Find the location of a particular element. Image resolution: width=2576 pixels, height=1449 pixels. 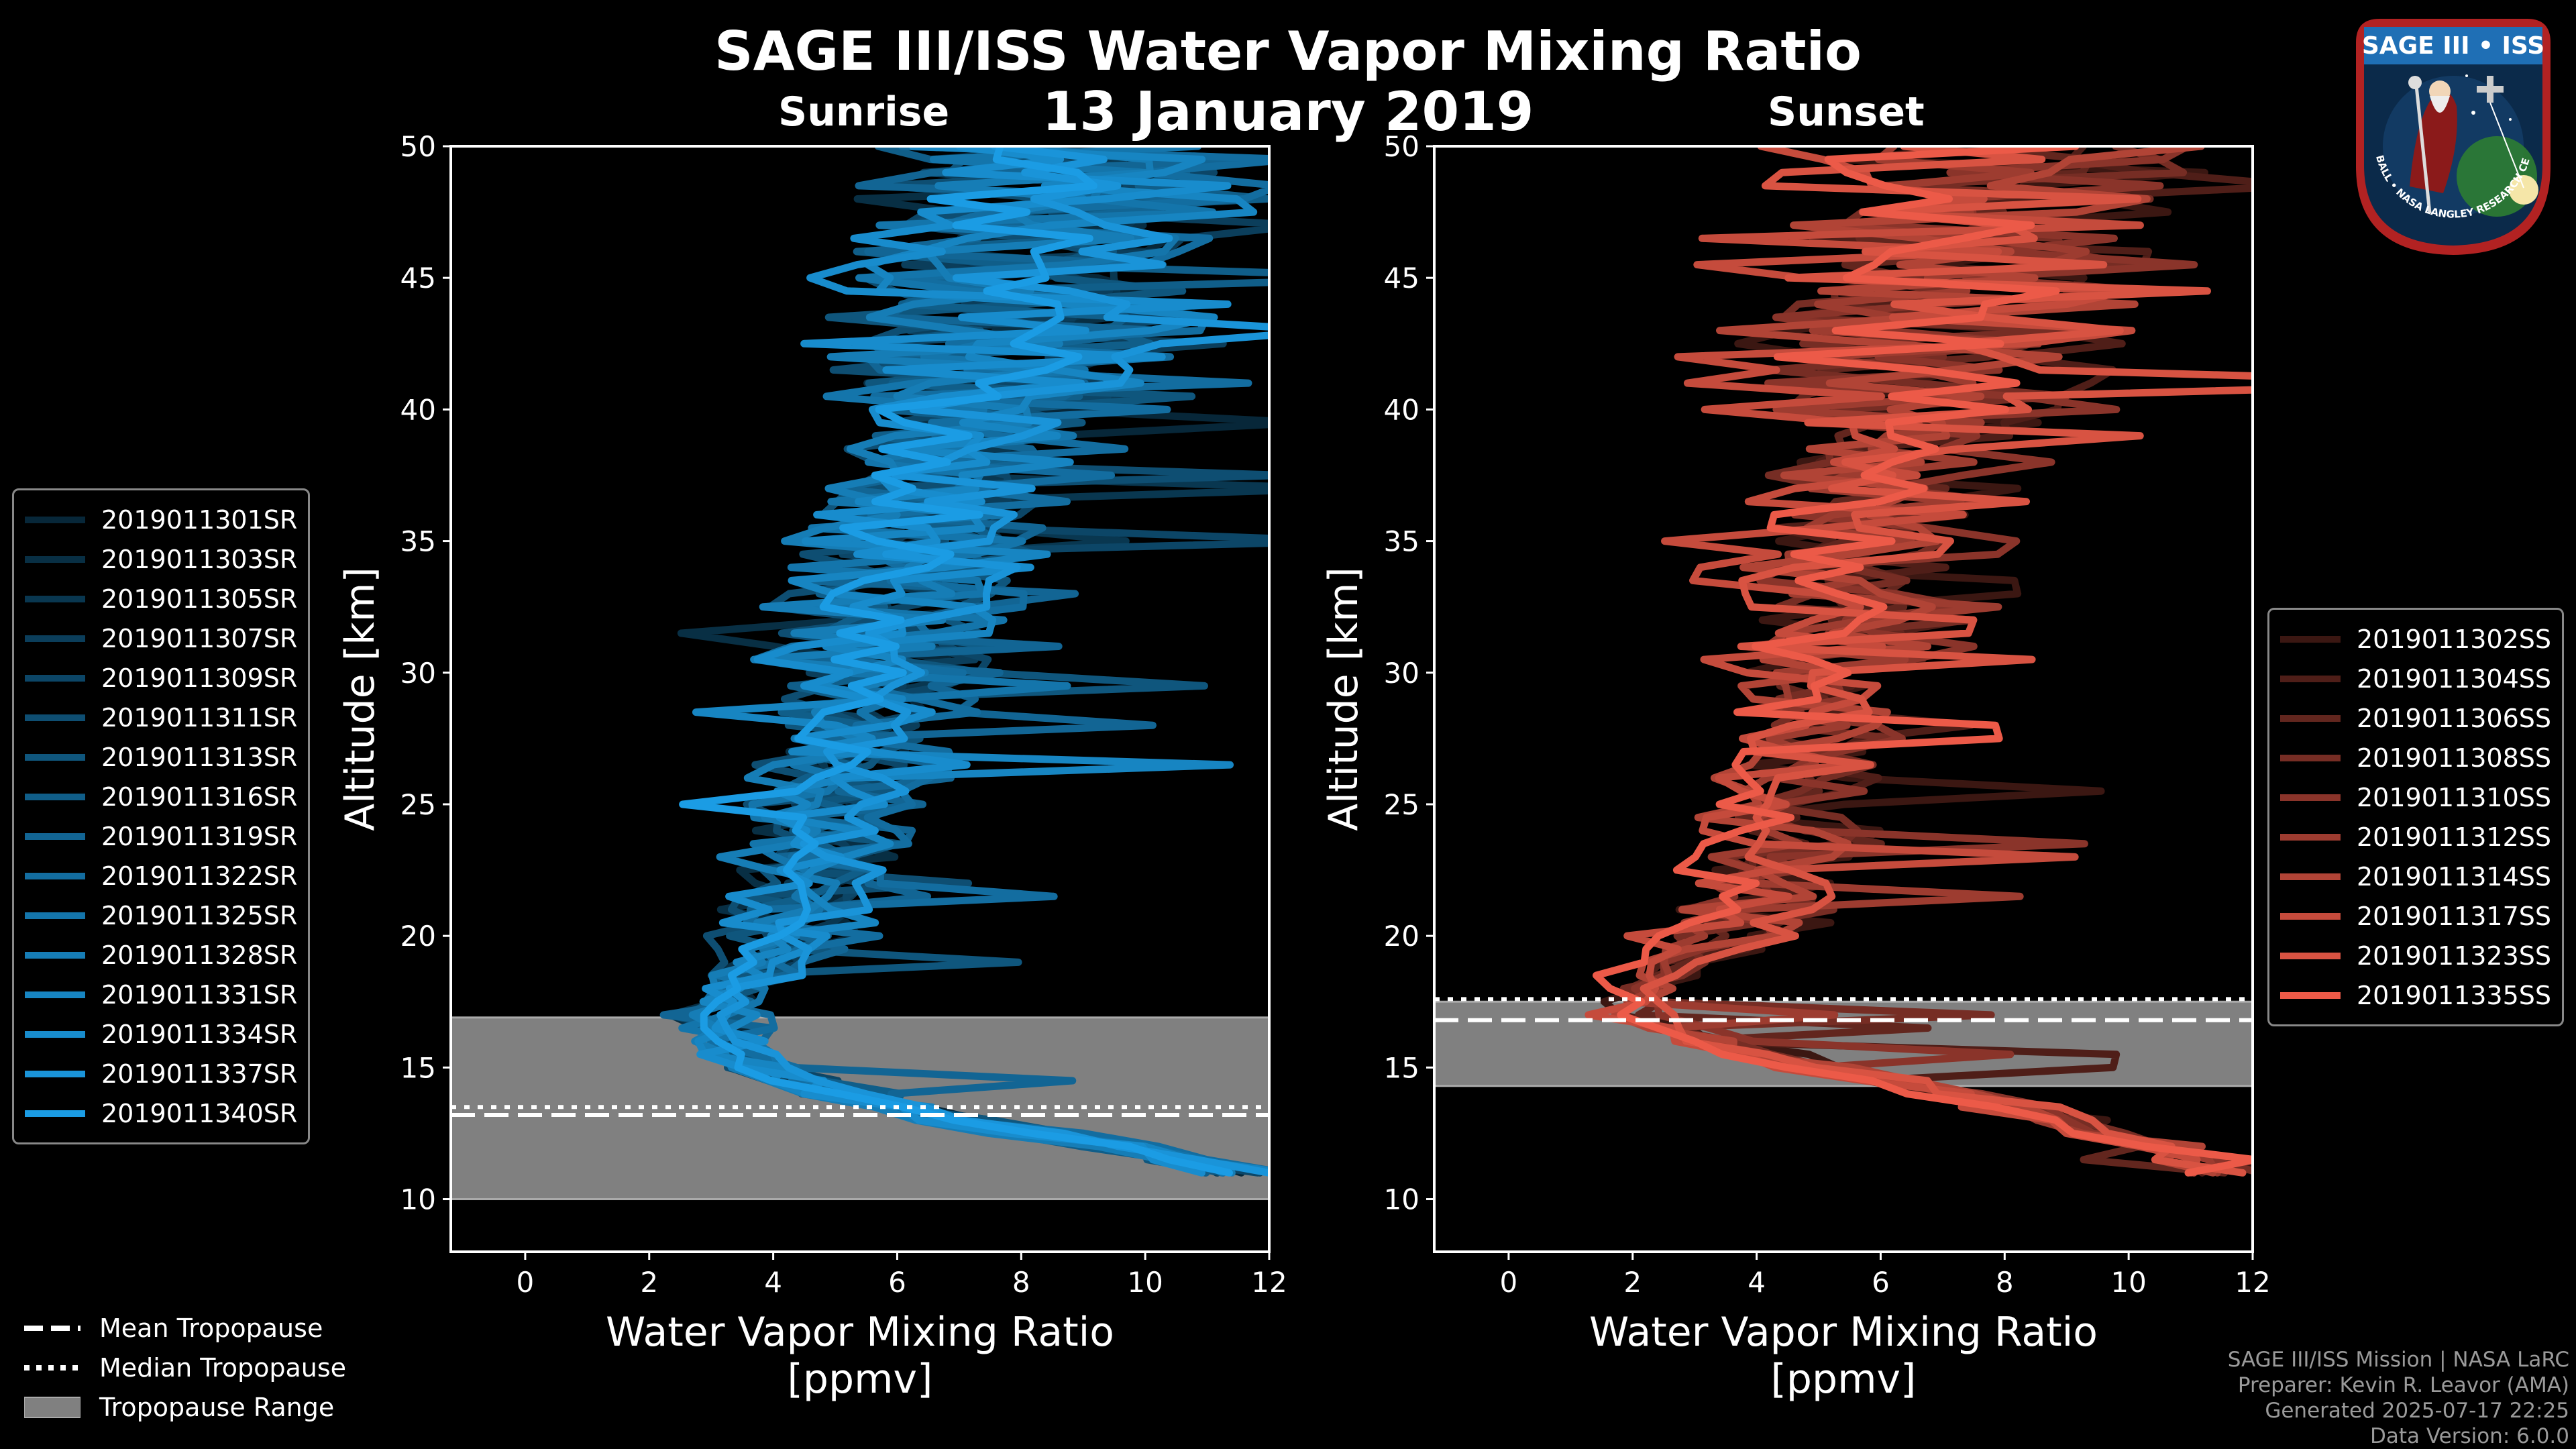

legend-label: 2019011313SR is located at coordinates (199, 757).